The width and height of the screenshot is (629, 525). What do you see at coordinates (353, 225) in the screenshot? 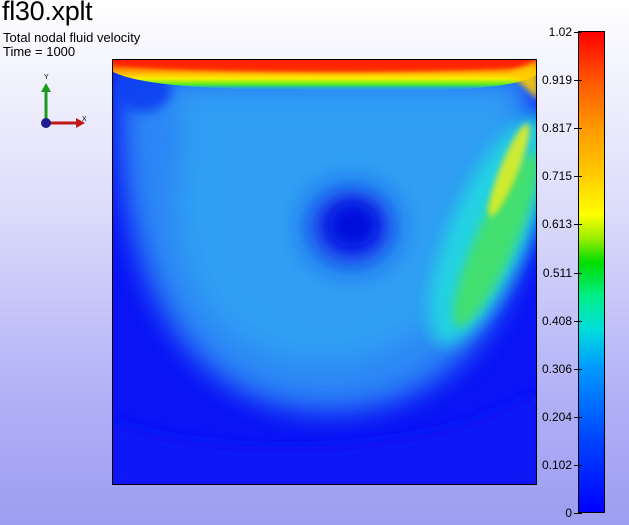
I see `vortex-core-center` at bounding box center [353, 225].